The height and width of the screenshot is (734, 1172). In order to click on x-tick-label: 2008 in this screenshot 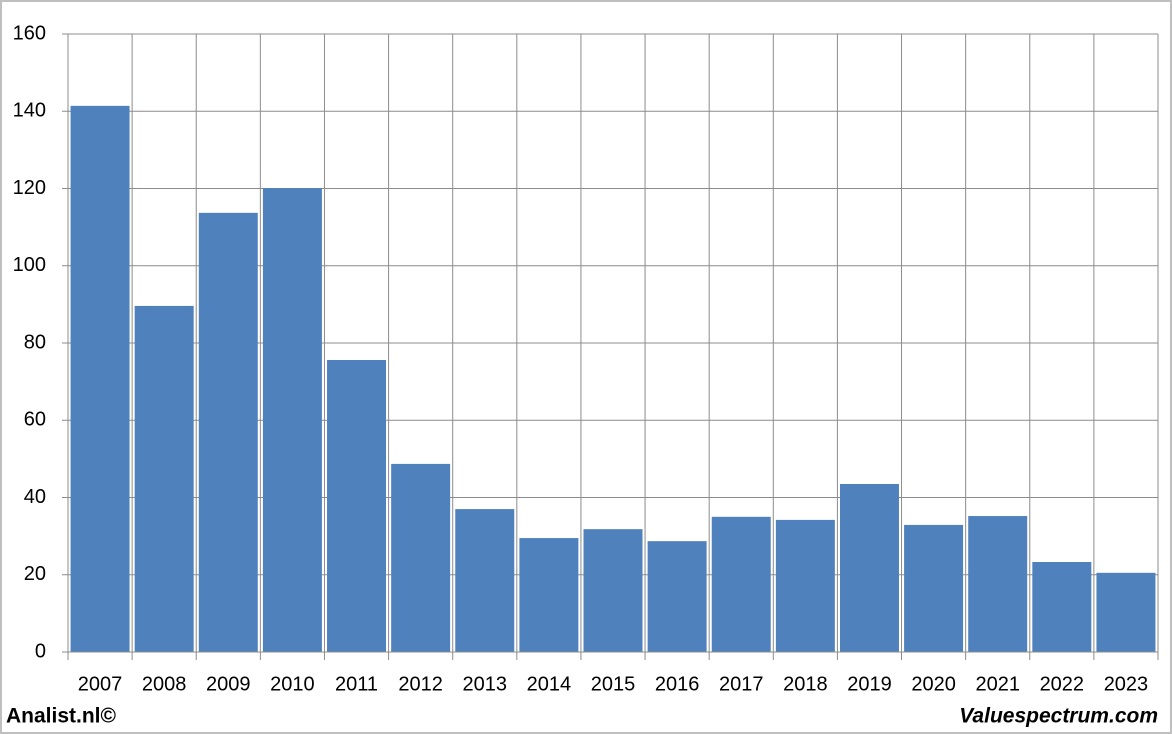, I will do `click(164, 684)`.